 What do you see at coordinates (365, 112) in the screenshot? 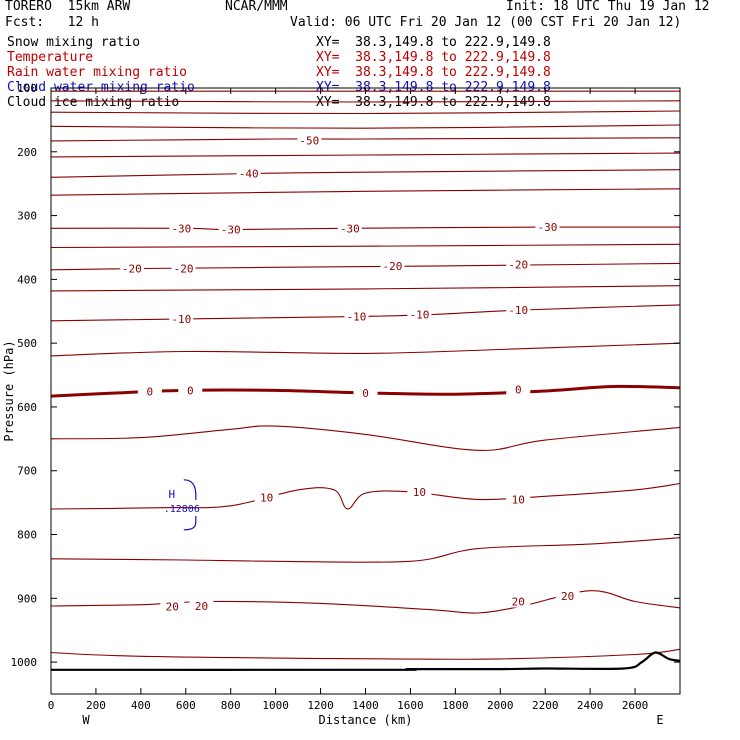
I see `isotherm--60` at bounding box center [365, 112].